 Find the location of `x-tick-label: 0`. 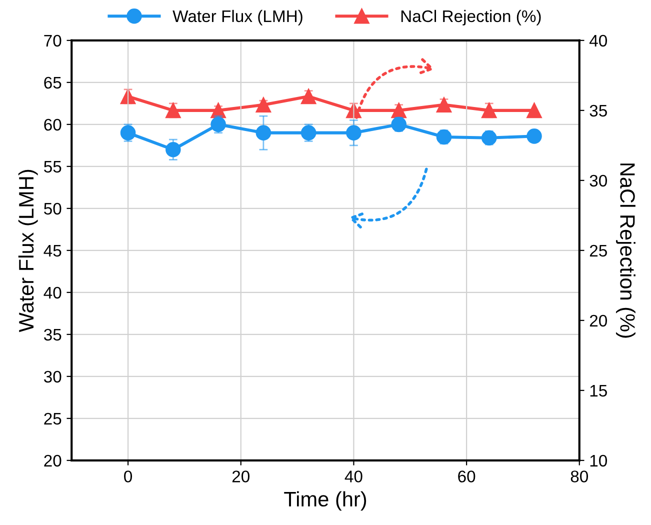

x-tick-label: 0 is located at coordinates (128, 476).